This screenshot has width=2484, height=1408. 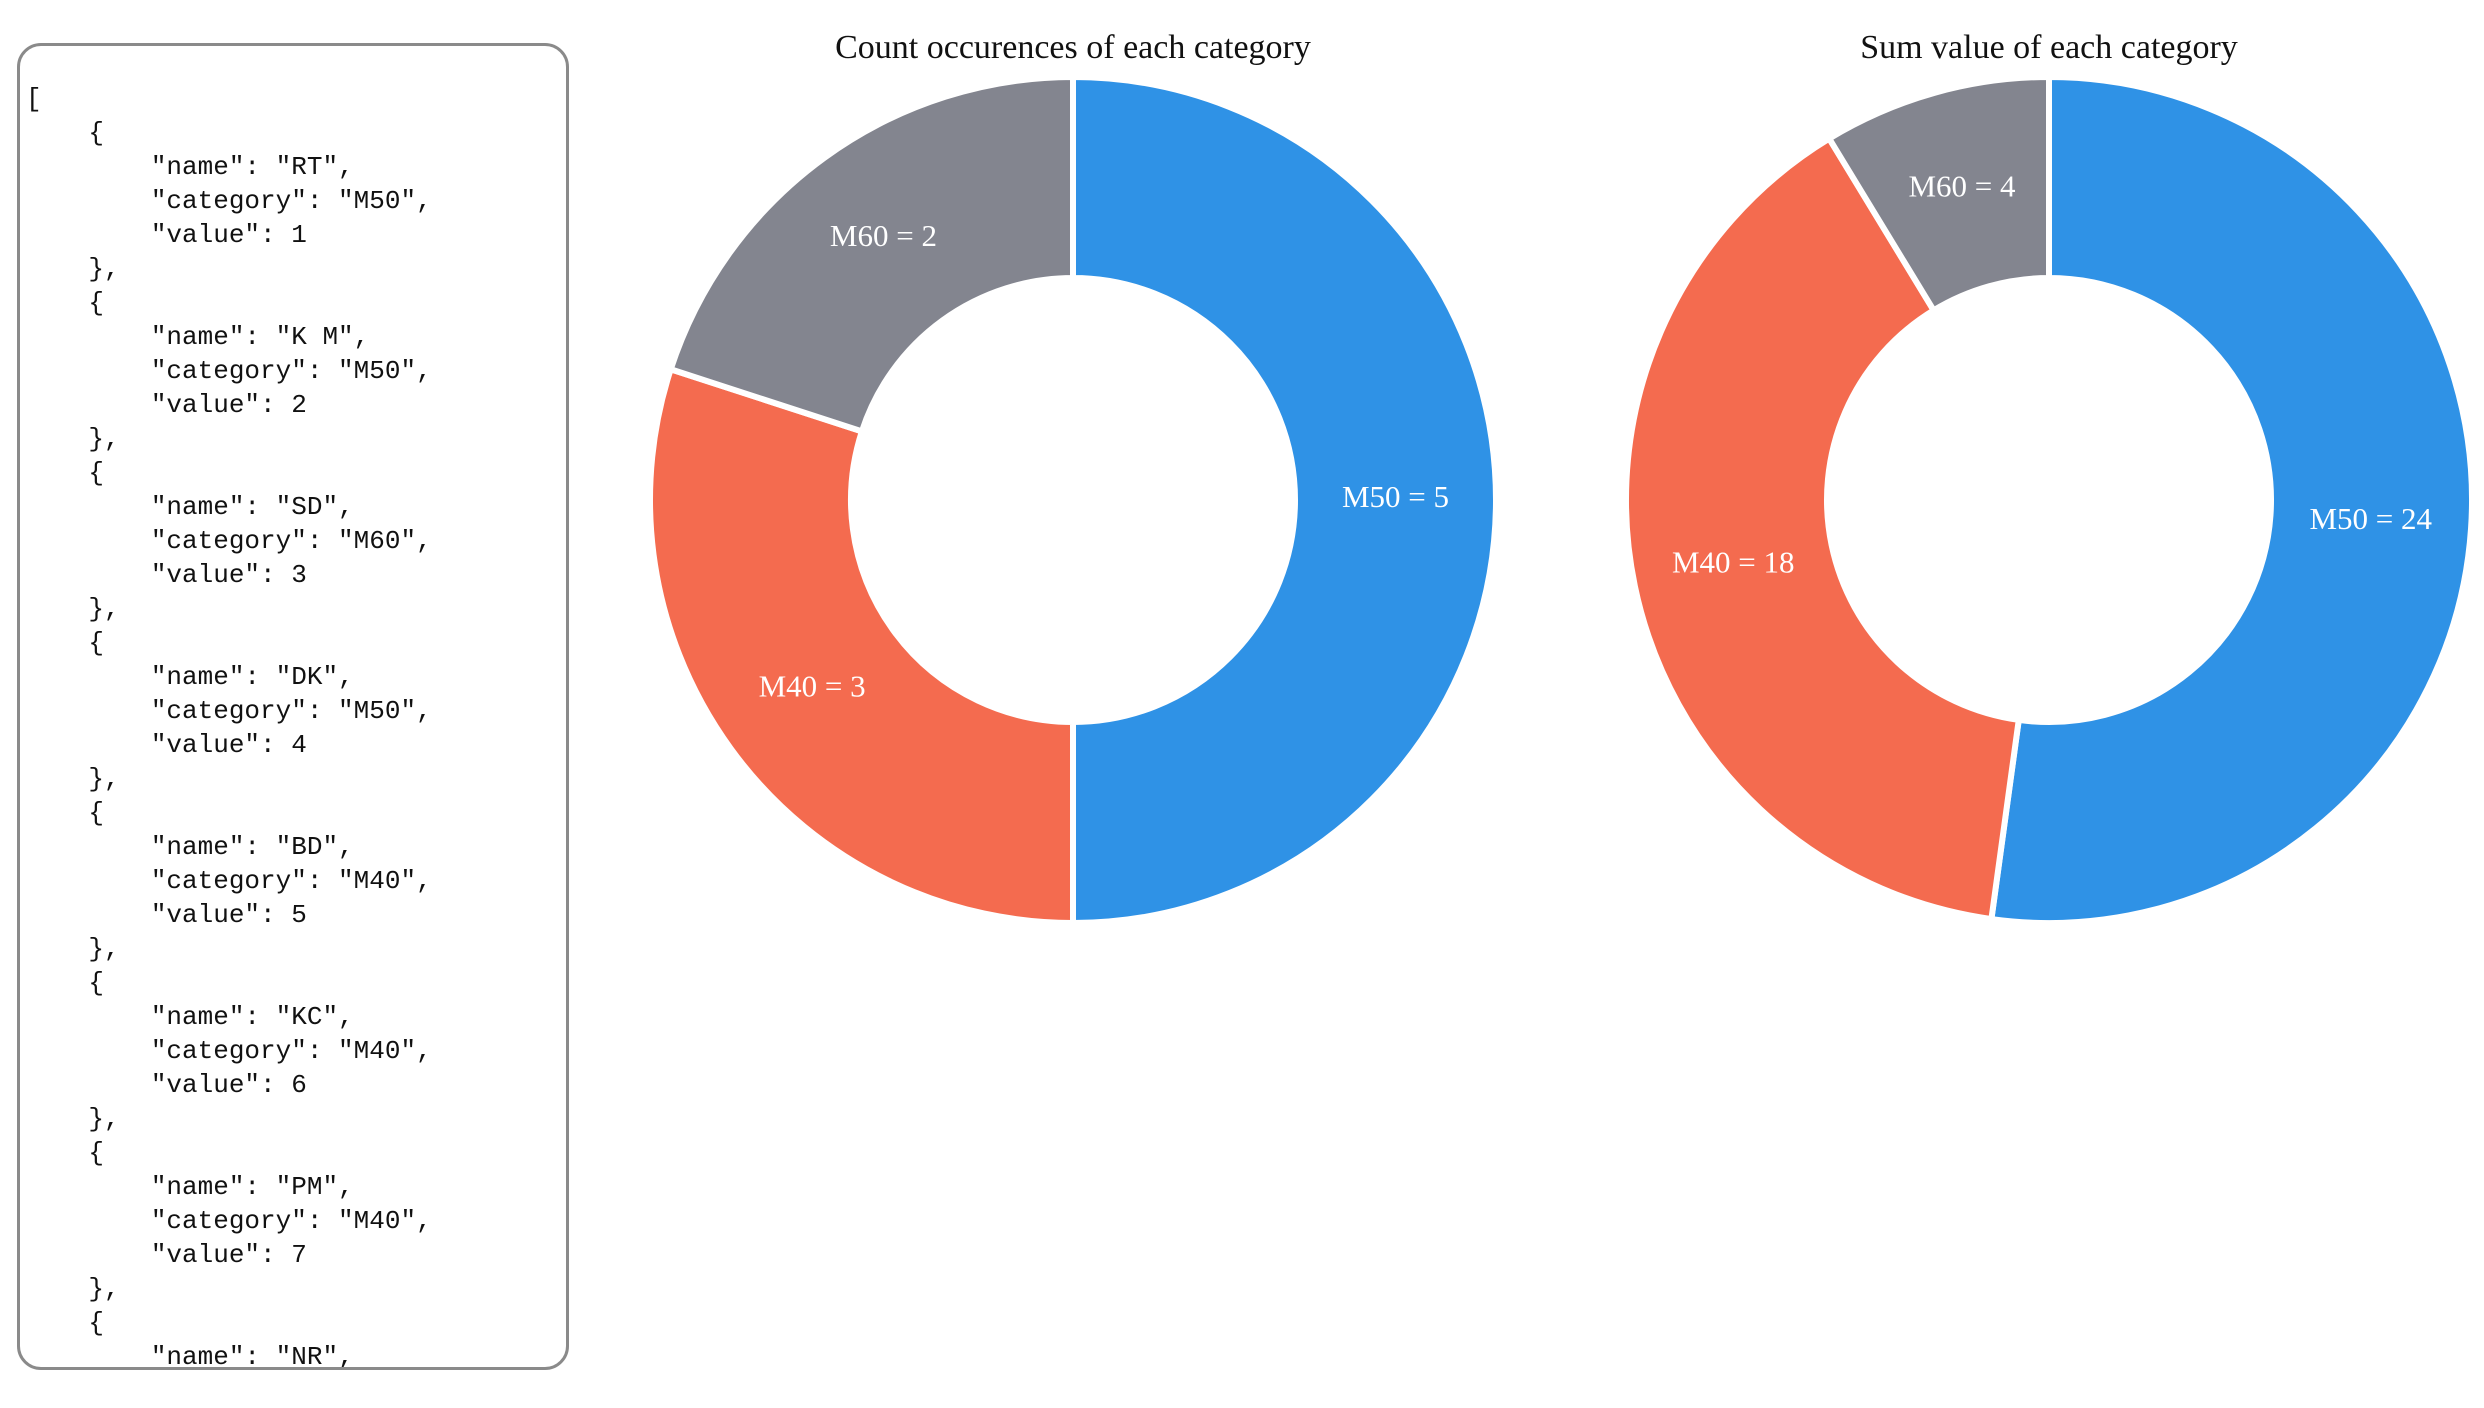 I want to click on slice-label-m60: M60 = 2, so click(x=883, y=235).